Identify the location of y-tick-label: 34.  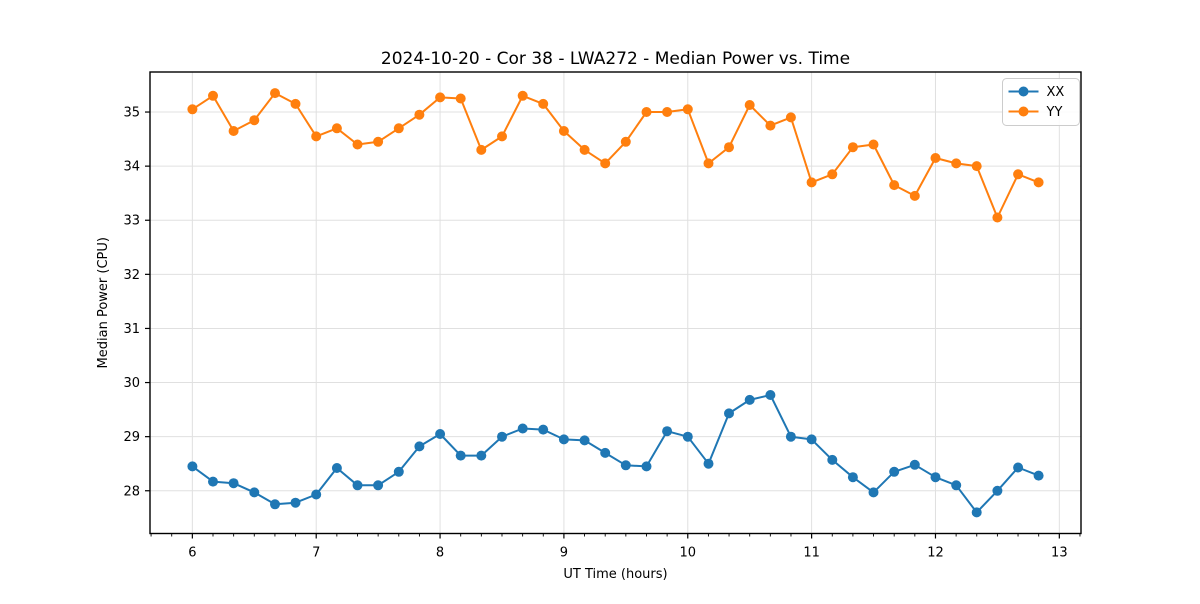
(131, 167).